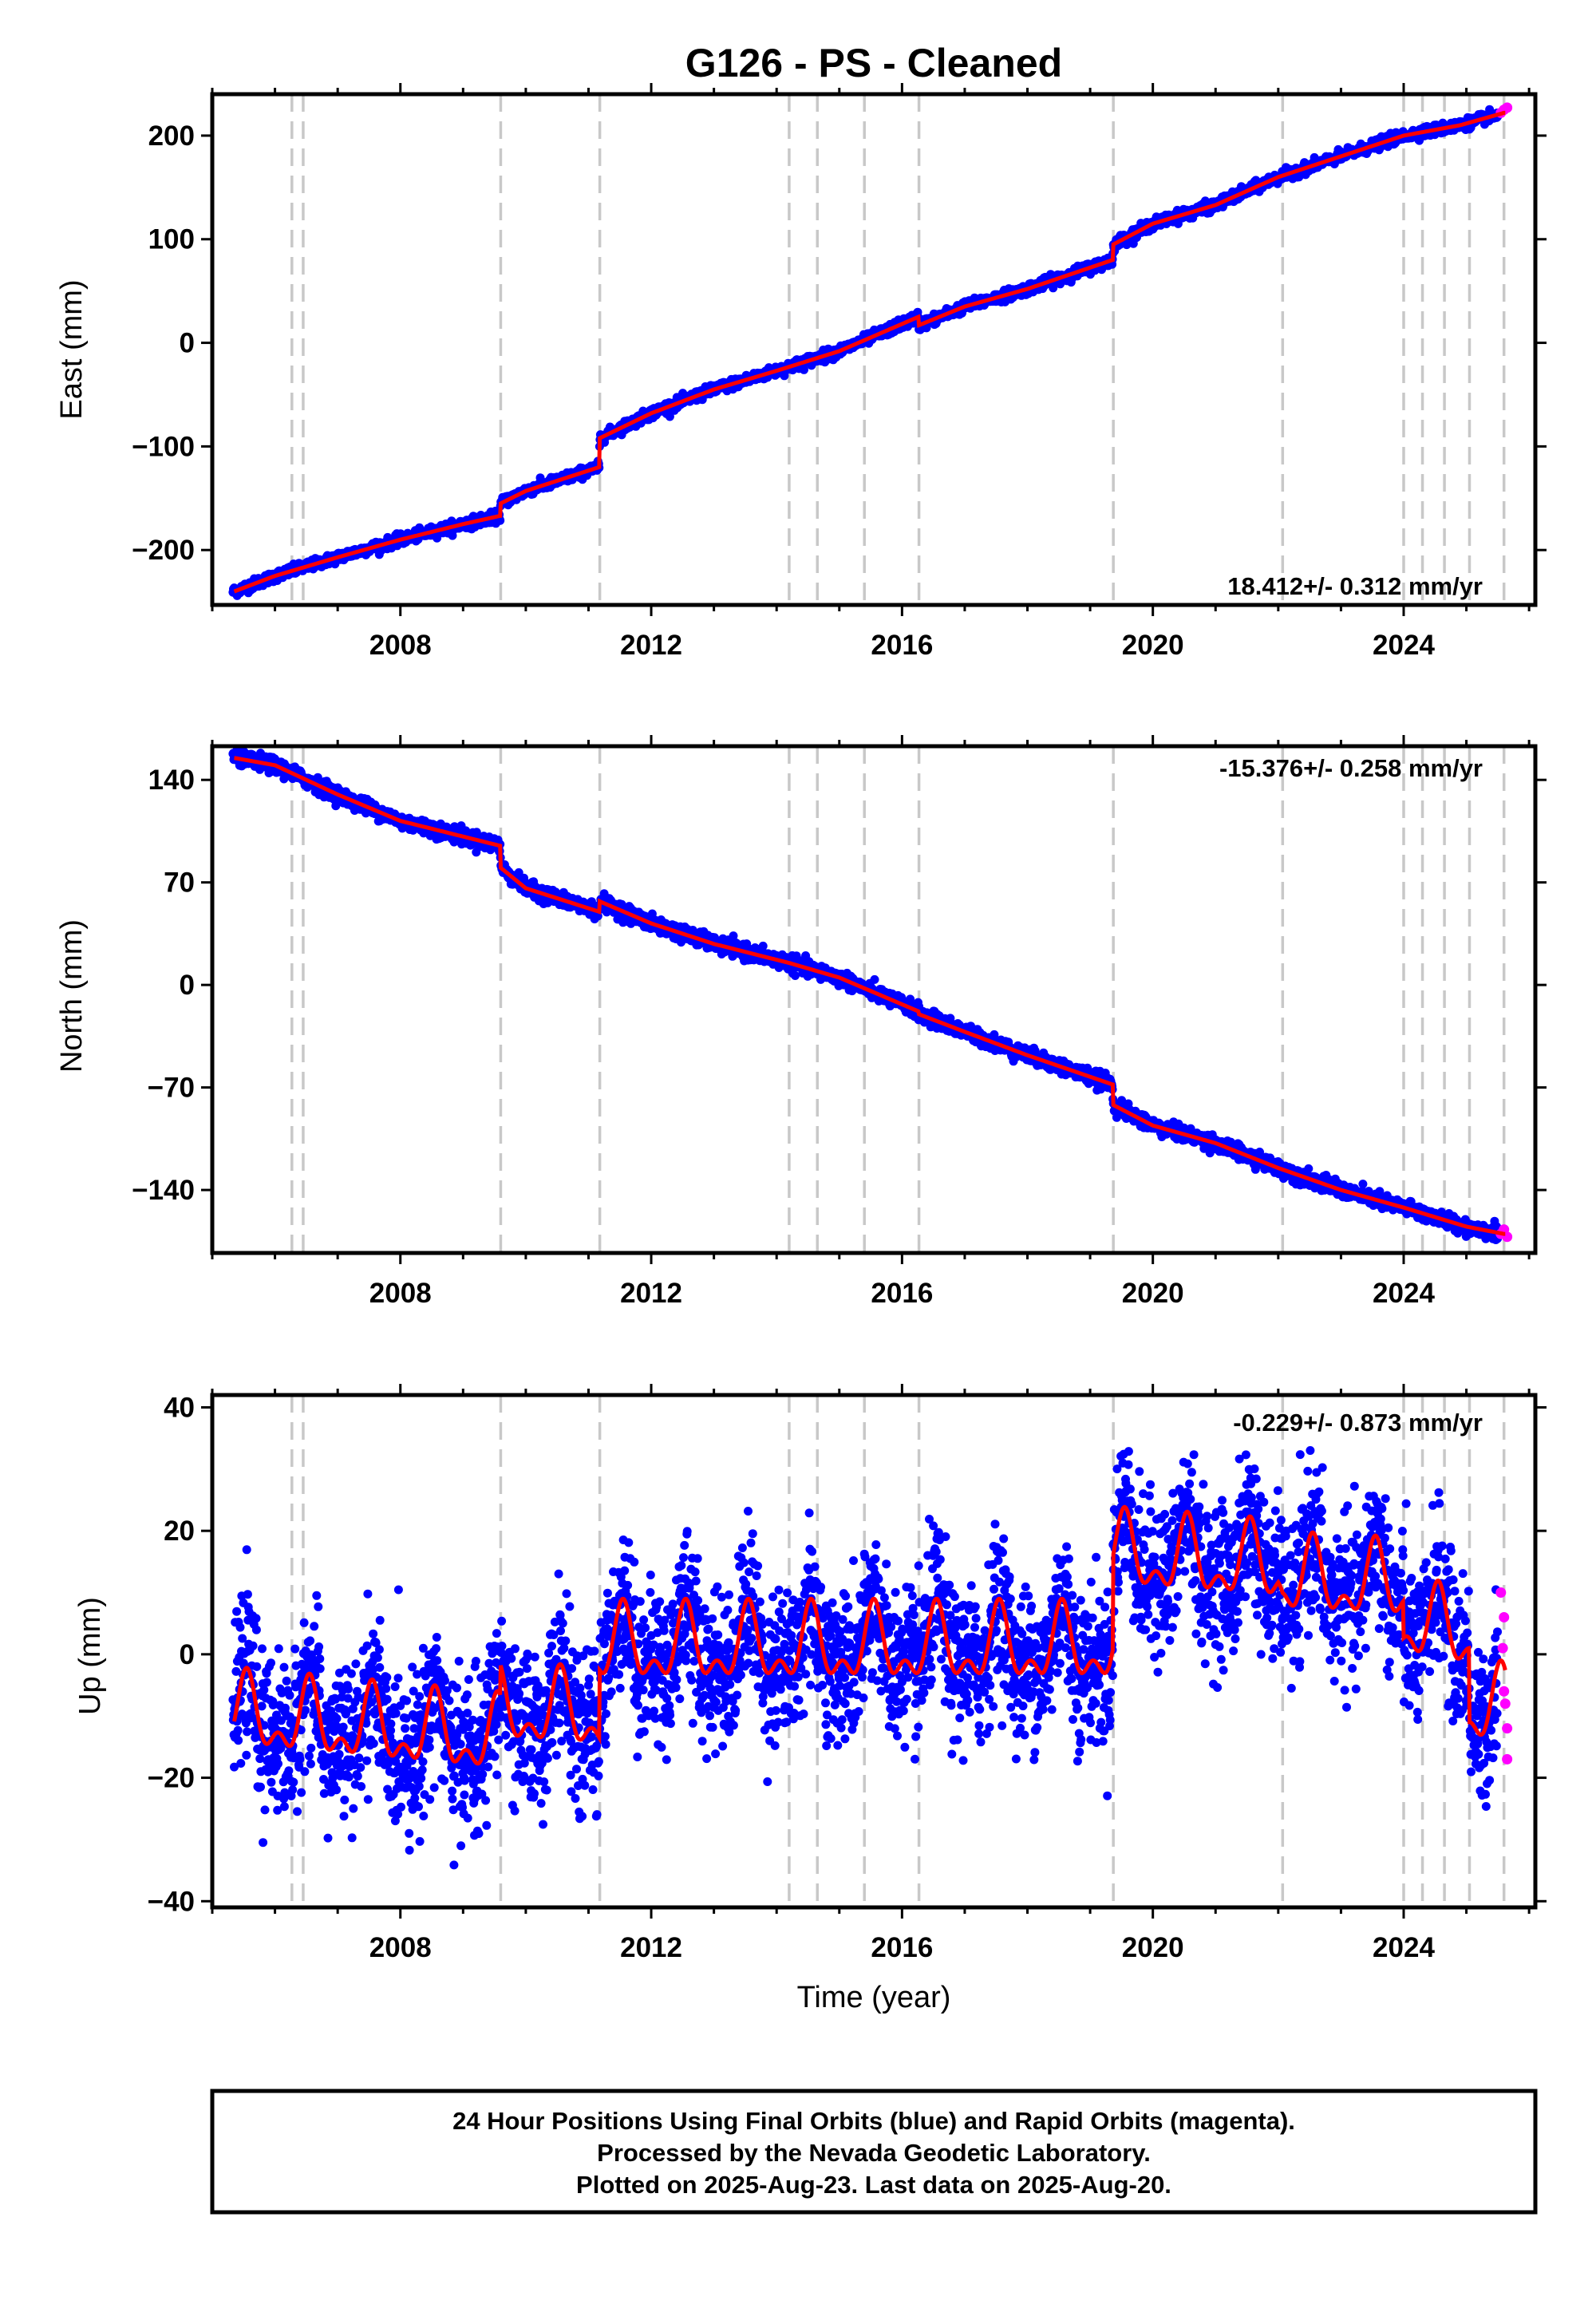  I want to click on east-rate-label: 18.412+/- 0.312 mm/yr, so click(1355, 586).